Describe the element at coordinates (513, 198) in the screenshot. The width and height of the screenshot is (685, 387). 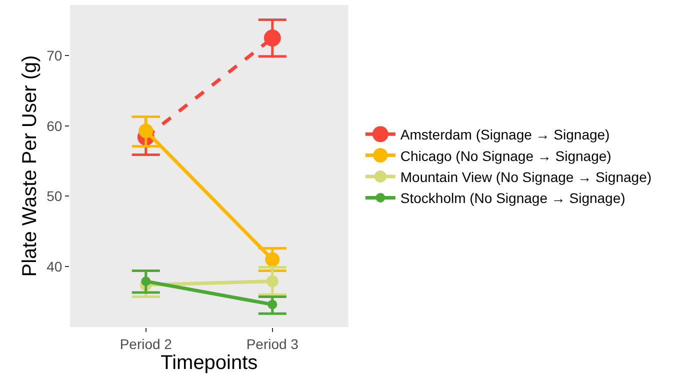
I see `legend-label: Stockholm (No Signage → Signage)` at that location.